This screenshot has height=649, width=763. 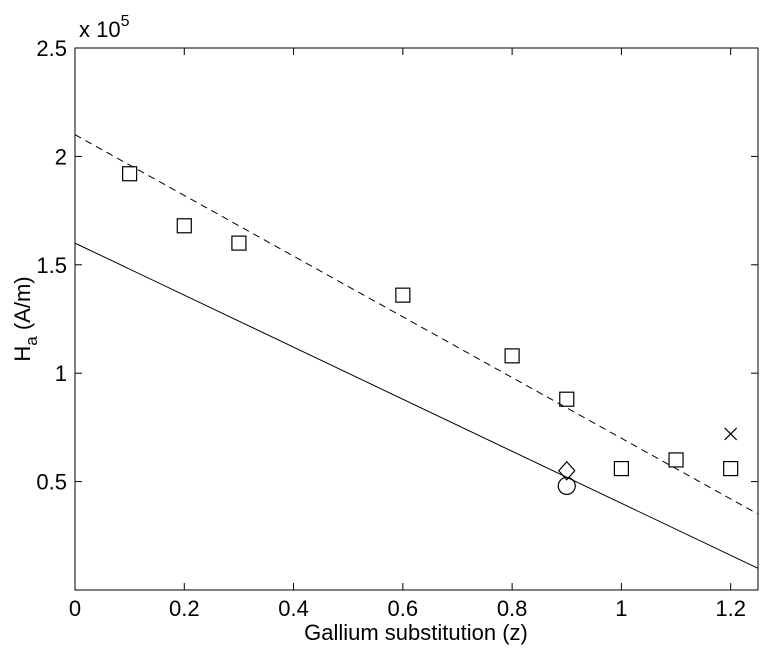 What do you see at coordinates (403, 608) in the screenshot?
I see `x-tick-label: 0.6` at bounding box center [403, 608].